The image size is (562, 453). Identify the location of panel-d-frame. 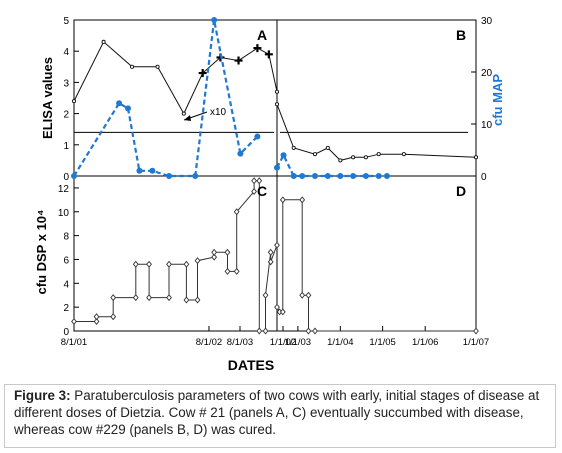
(376, 253).